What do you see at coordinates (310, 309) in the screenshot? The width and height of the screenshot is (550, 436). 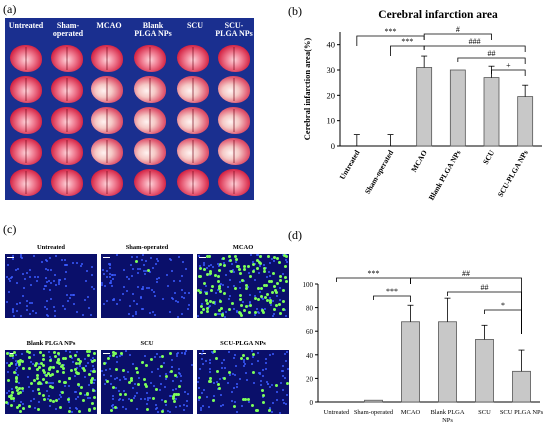 I see `y-tick-label: 80` at bounding box center [310, 309].